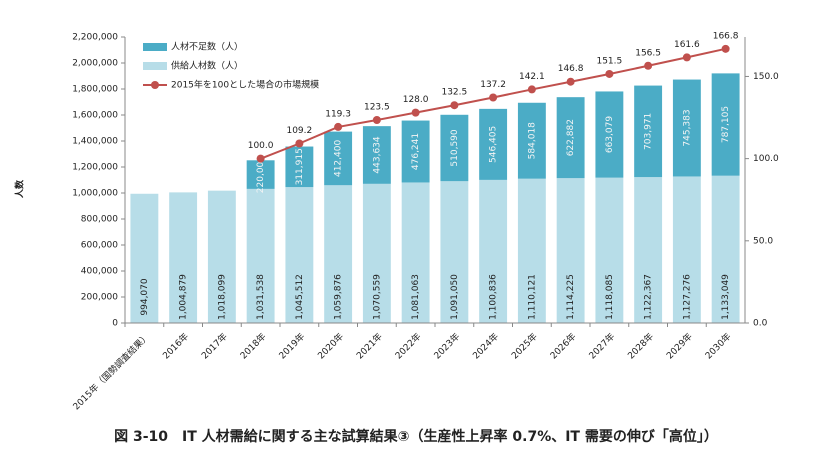  Describe the element at coordinates (115, 324) in the screenshot. I see `y-tick-label: 0` at that location.